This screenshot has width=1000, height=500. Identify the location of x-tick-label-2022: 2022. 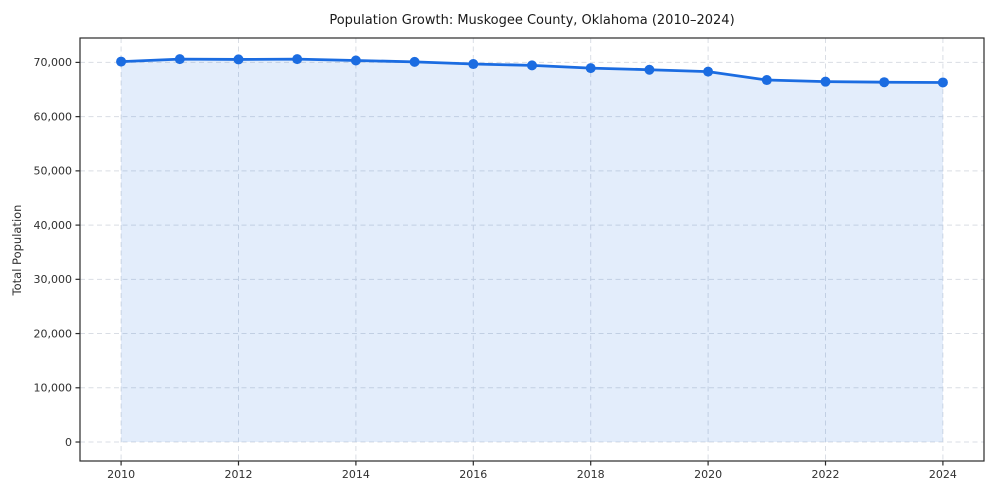
(826, 474).